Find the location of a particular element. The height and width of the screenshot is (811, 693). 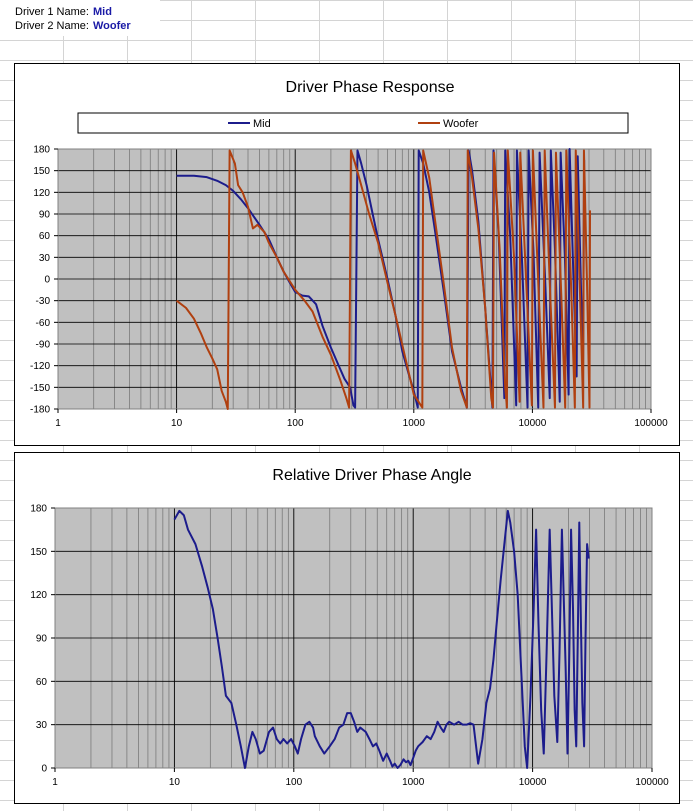

chart-2-x-tick-label: 1 is located at coordinates (55, 782).